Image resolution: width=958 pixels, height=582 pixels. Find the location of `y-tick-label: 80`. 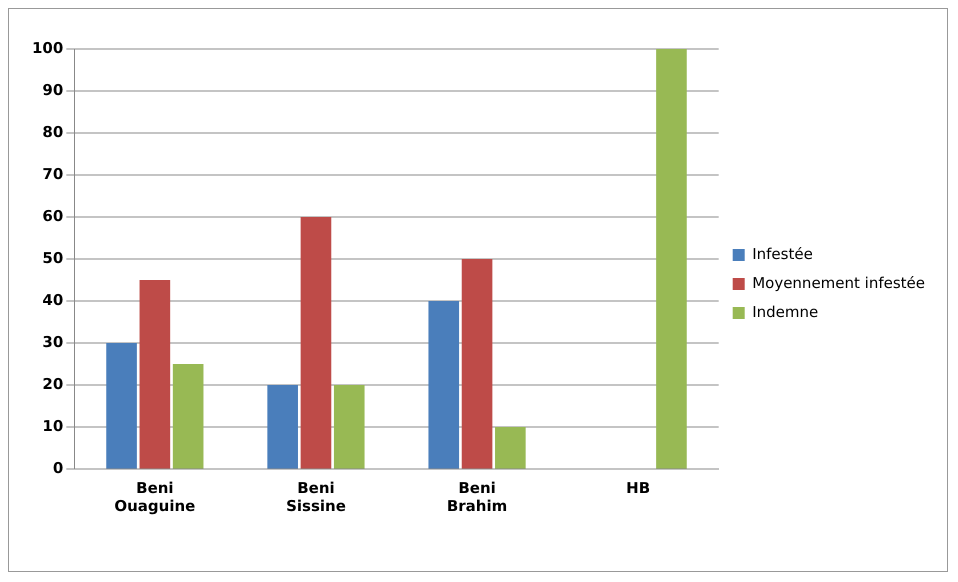

y-tick-label: 80 is located at coordinates (53, 131).